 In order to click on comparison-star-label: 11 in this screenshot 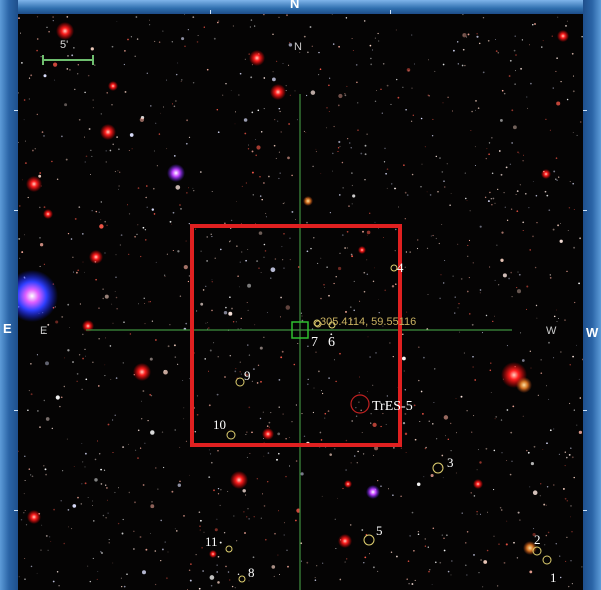, I will do `click(211, 541)`.